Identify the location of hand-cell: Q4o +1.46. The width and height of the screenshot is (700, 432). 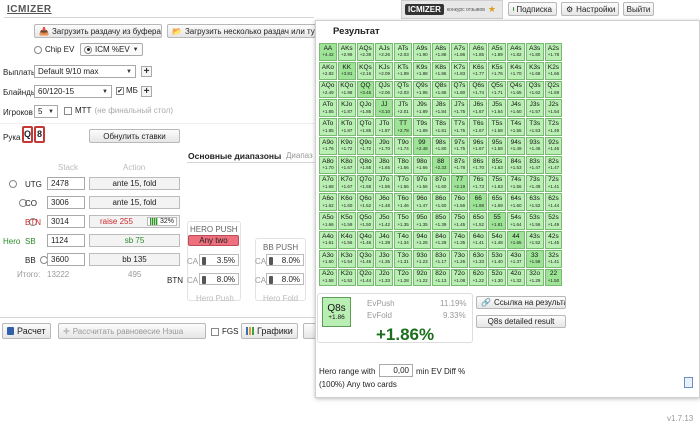
(365, 239).